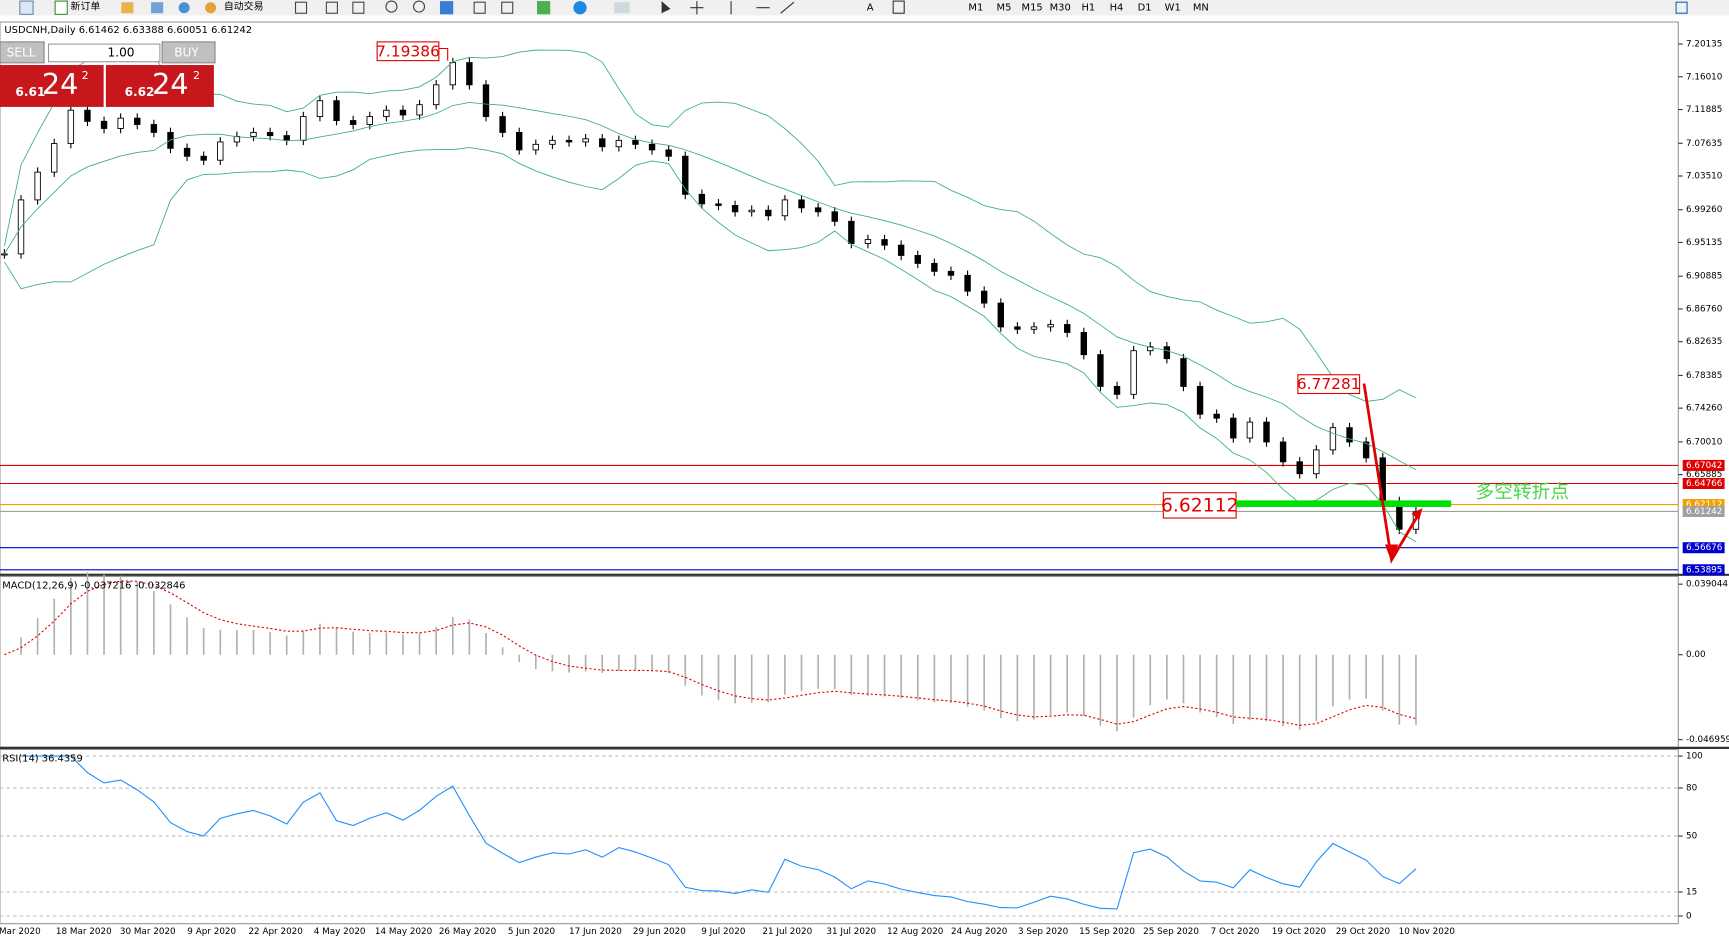 The image size is (1729, 938). What do you see at coordinates (1704, 342) in the screenshot?
I see `y-tick-label: 6.82635` at bounding box center [1704, 342].